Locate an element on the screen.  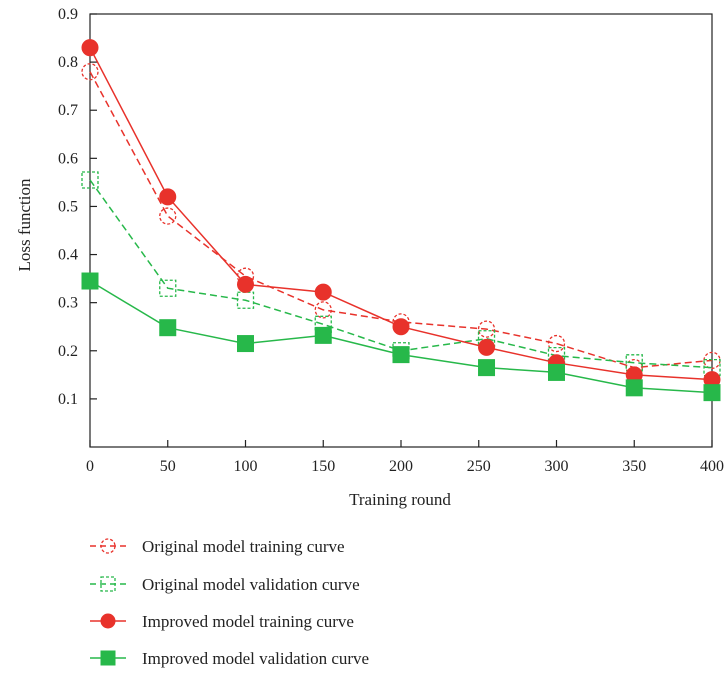
series-line is located at coordinates (401, 337).